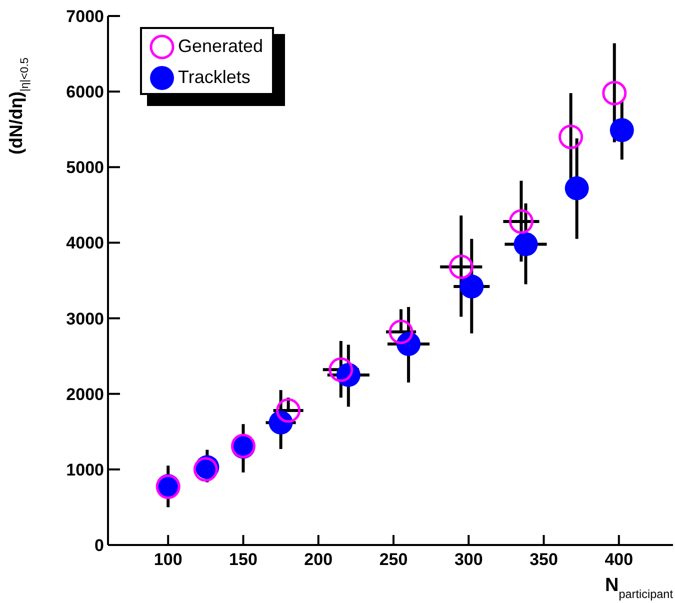  I want to click on x-tick-label: 200, so click(318, 560).